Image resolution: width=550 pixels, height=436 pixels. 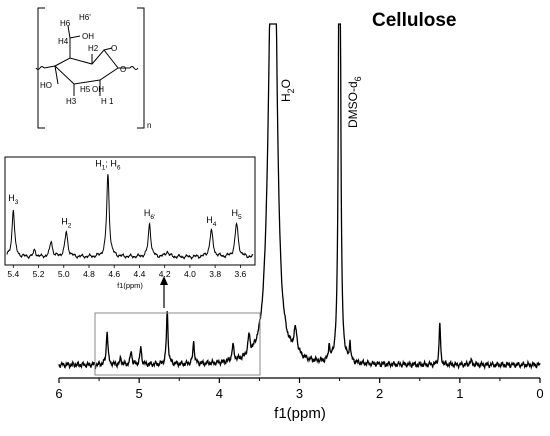 What do you see at coordinates (114, 274) in the screenshot?
I see `inset-x-tick-label: 4.6` at bounding box center [114, 274].